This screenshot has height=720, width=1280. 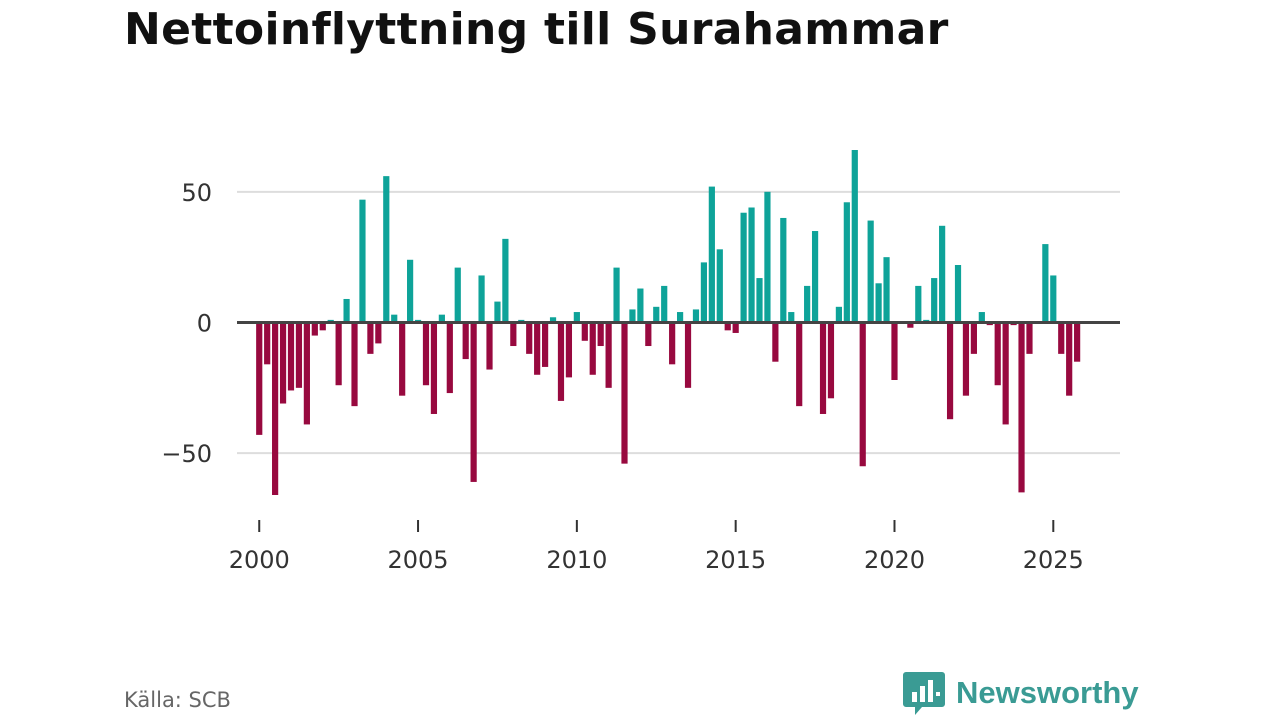 I want to click on x-tick-label: 2025, so click(x=1053, y=560).